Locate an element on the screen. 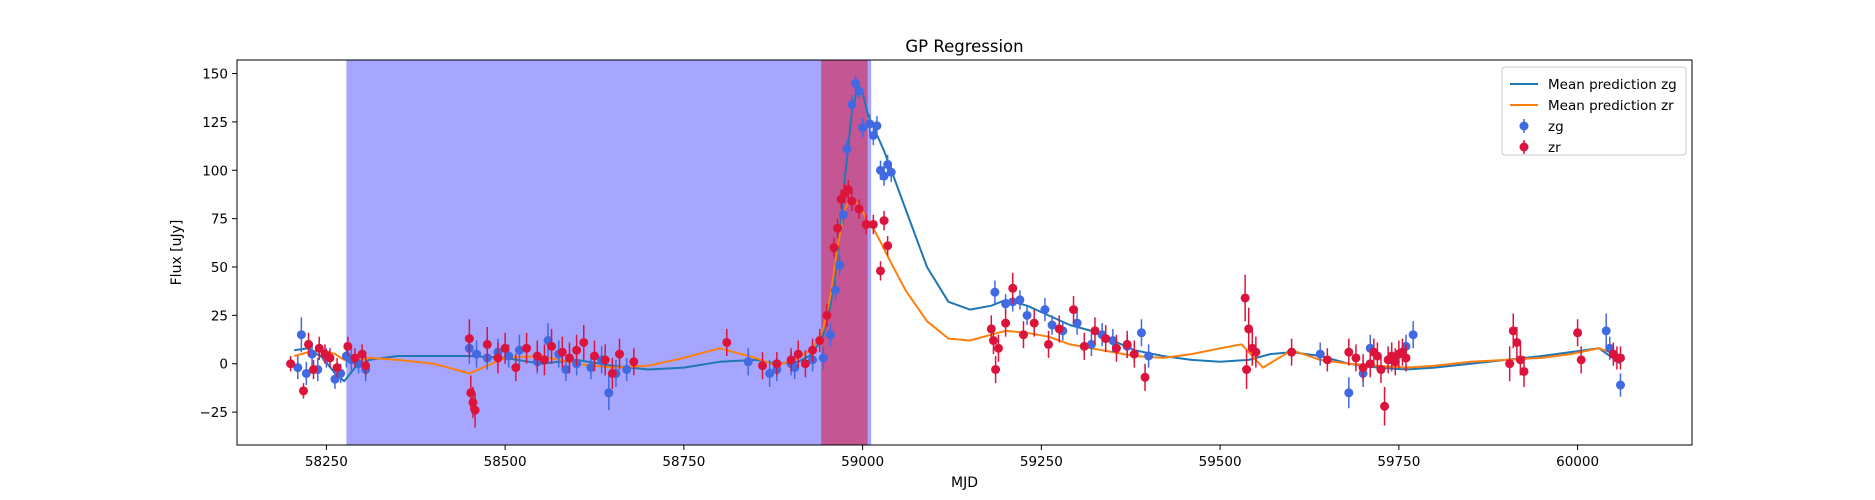 The width and height of the screenshot is (1875, 500). legend: Mean prediction zg Mean prediction zr zg zr is located at coordinates (1594, 111).